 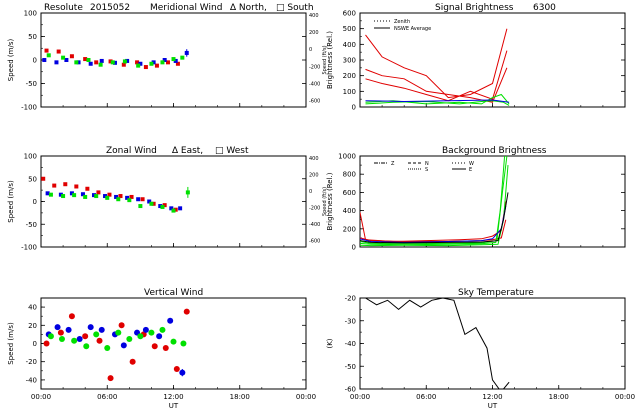 I want to click on sky-xtick-label: 12:00, so click(x=492, y=397).